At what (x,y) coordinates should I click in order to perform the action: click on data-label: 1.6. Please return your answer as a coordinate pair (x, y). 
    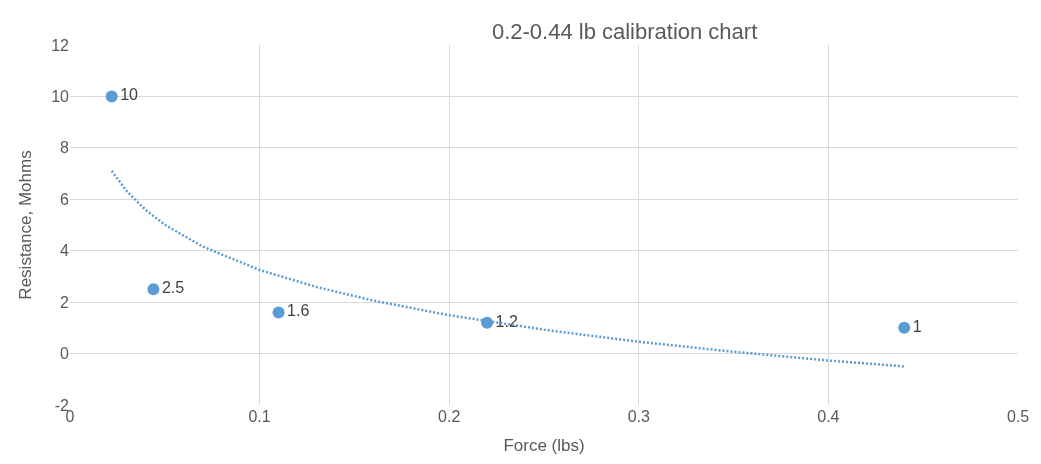
    Looking at the image, I should click on (298, 311).